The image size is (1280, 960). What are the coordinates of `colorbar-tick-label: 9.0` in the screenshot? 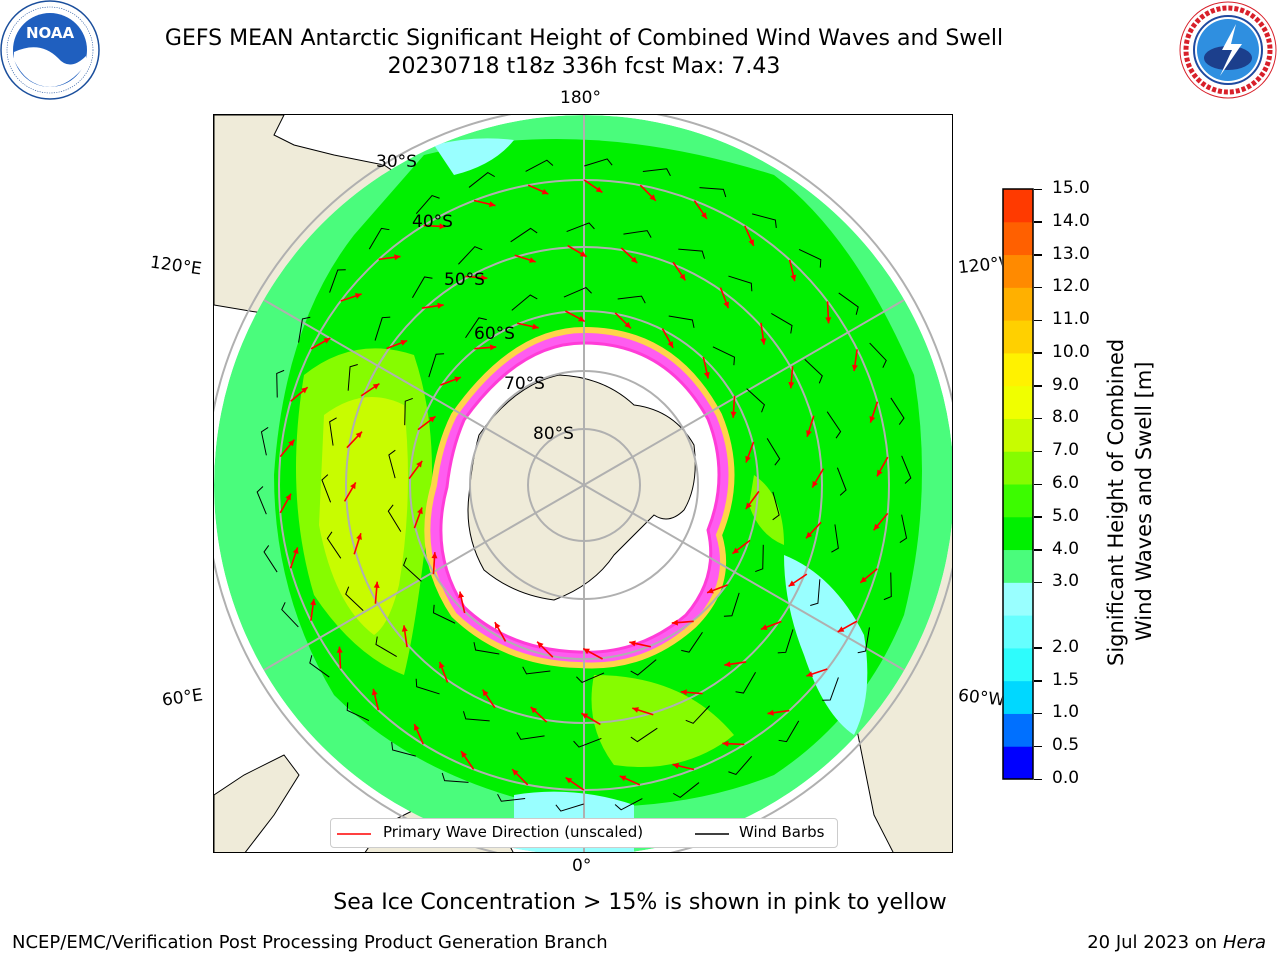 It's located at (1066, 384).